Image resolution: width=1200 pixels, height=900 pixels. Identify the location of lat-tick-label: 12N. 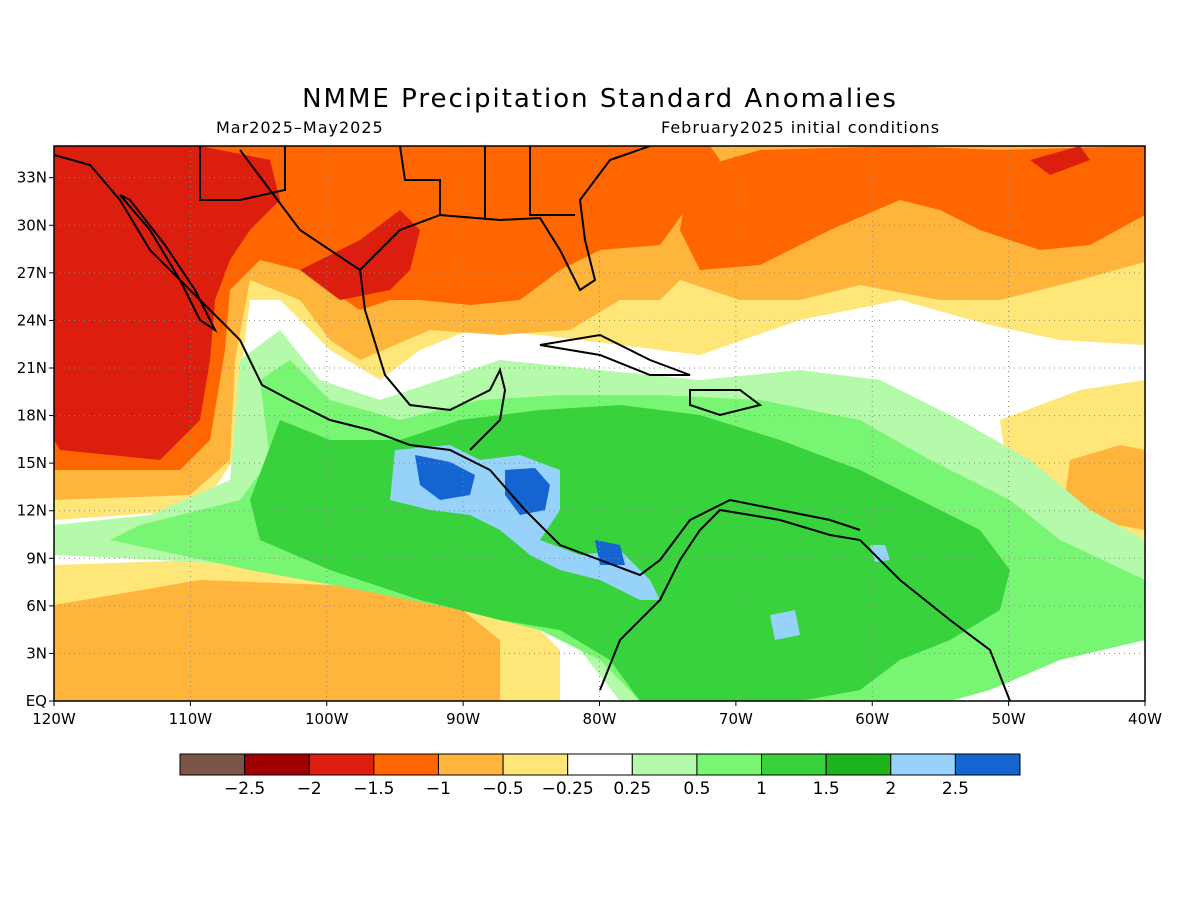
(32, 511).